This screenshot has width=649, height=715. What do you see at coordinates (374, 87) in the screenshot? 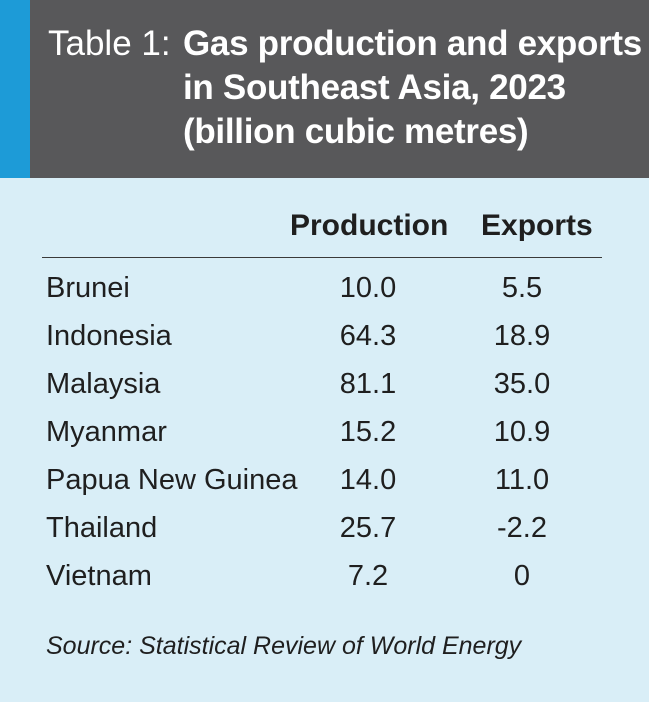
I see `table-title-line: in Southeast Asia, 2023` at bounding box center [374, 87].